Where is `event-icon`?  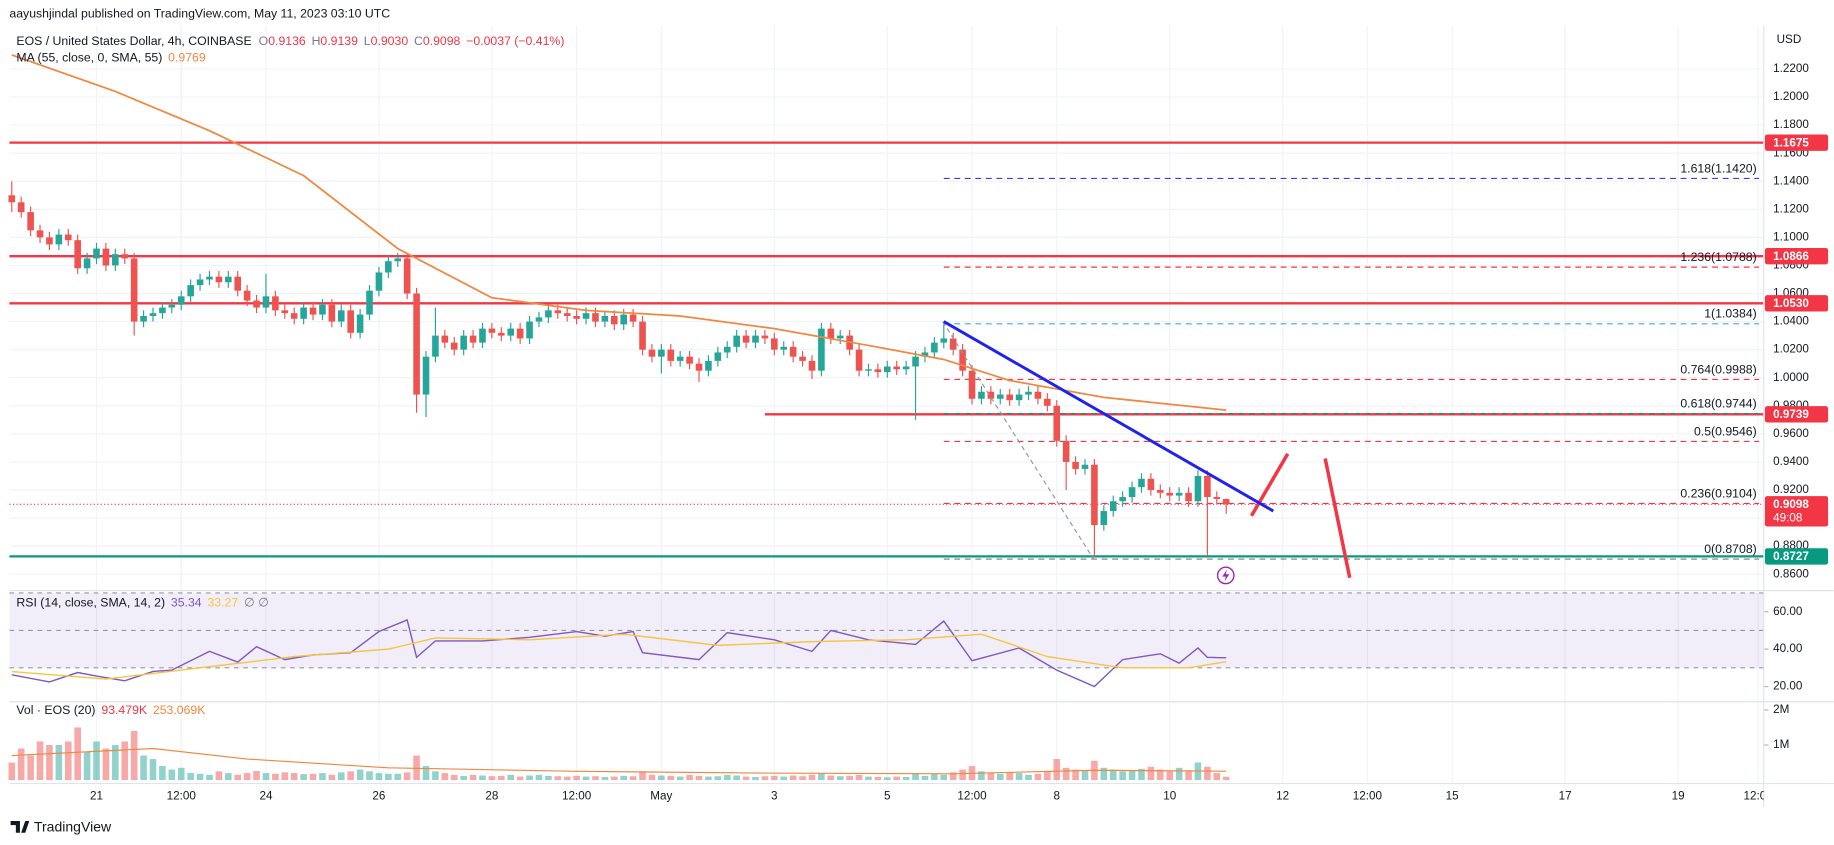 event-icon is located at coordinates (1225, 575).